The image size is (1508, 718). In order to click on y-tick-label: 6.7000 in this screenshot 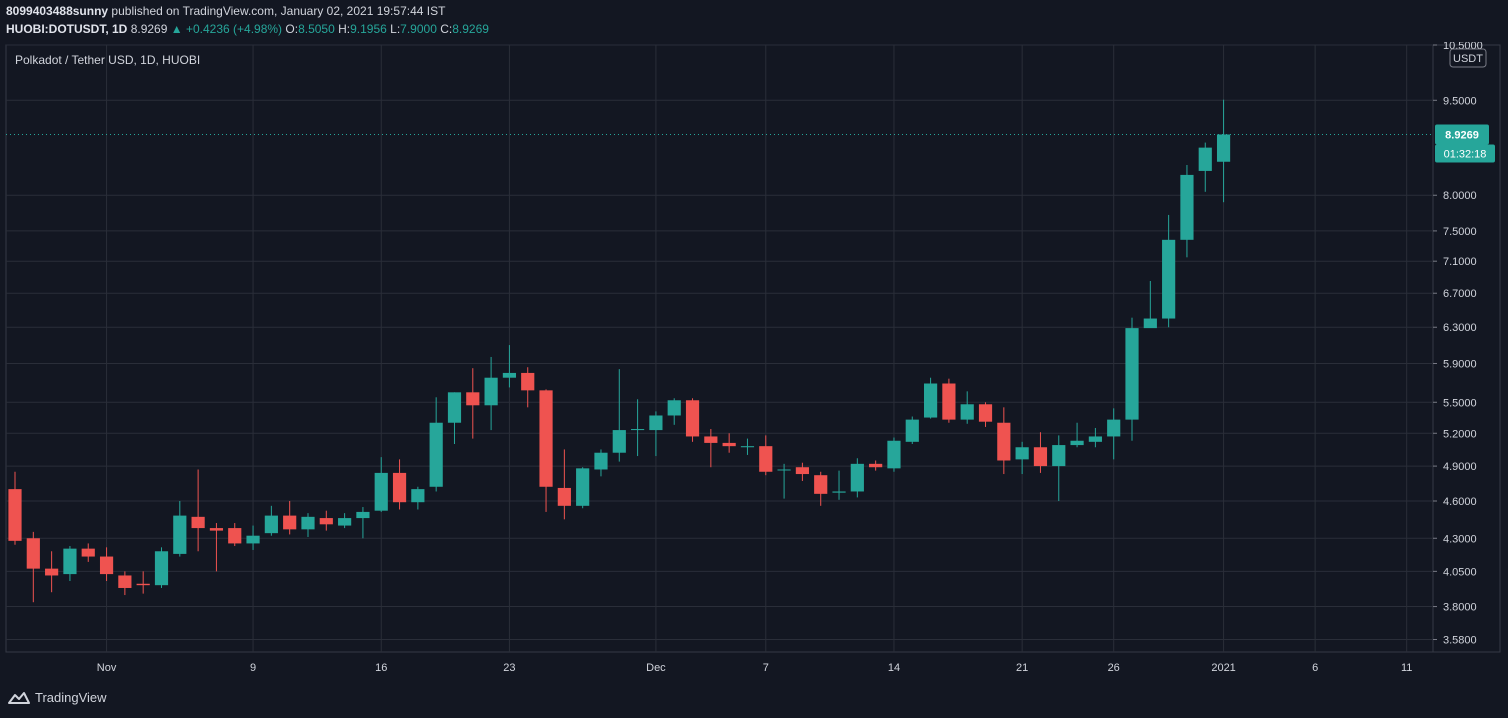, I will do `click(1460, 294)`.